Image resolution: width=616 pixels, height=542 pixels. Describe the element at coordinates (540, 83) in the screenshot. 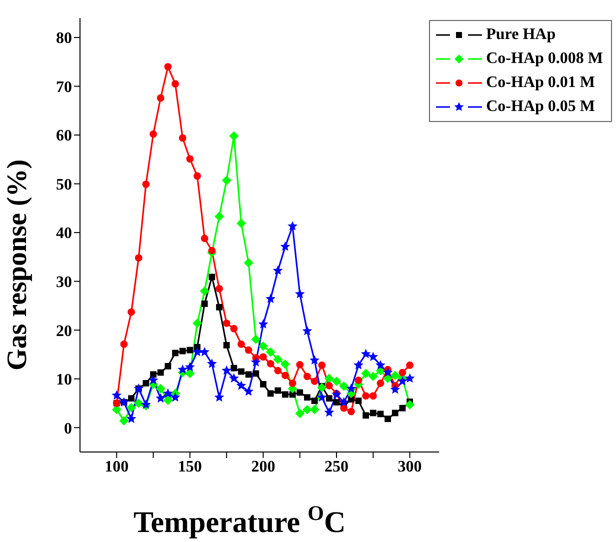

I see `legend-label: Co-HAp 0.01 M` at that location.